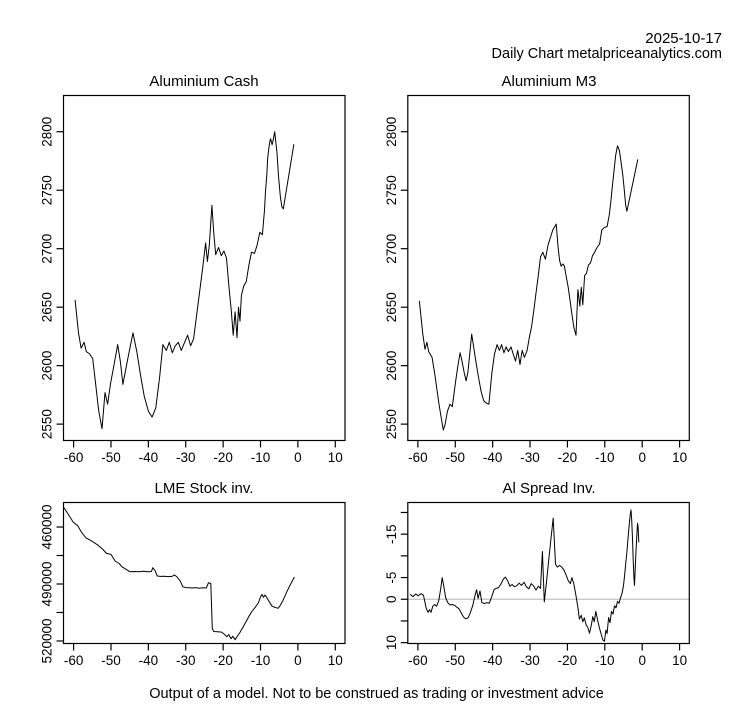 The height and width of the screenshot is (708, 753). Describe the element at coordinates (47, 583) in the screenshot. I see `y-tick-label: 490000` at that location.